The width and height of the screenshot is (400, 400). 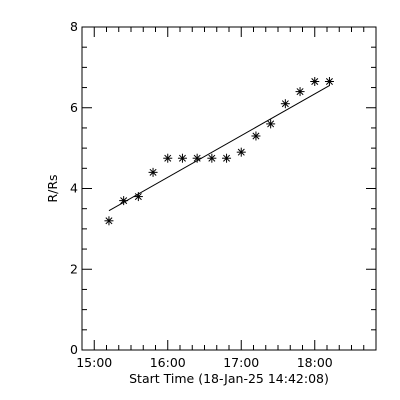 What do you see at coordinates (241, 362) in the screenshot?
I see `x-tick-label: 17:00` at bounding box center [241, 362].